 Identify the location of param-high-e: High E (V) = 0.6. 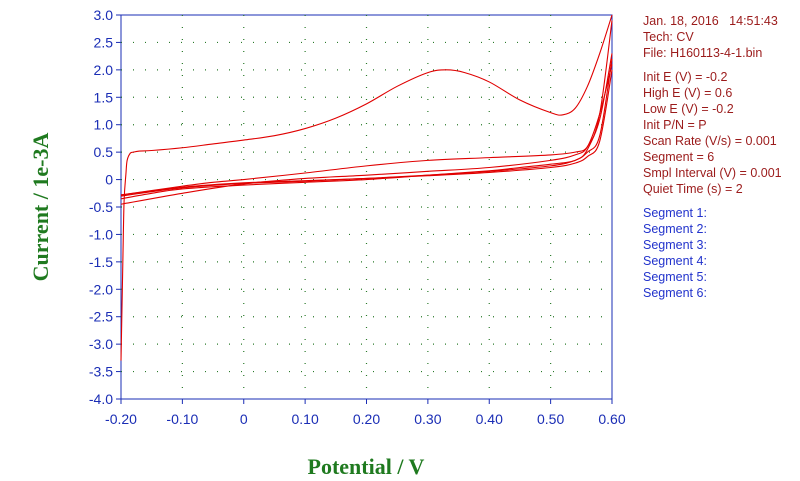
(688, 93).